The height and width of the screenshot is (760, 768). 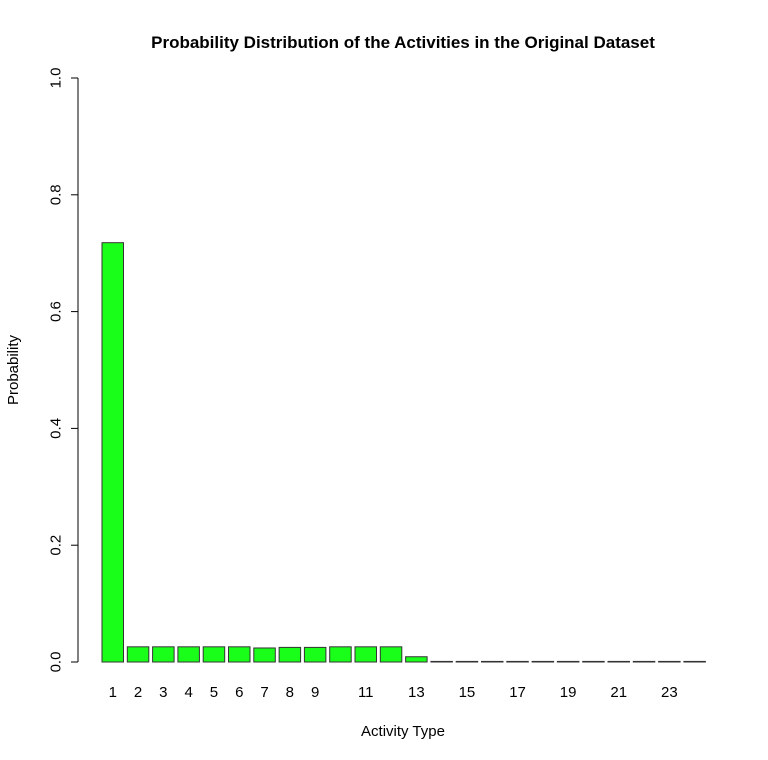 What do you see at coordinates (214, 692) in the screenshot?
I see `x-axis-tick-label: 5` at bounding box center [214, 692].